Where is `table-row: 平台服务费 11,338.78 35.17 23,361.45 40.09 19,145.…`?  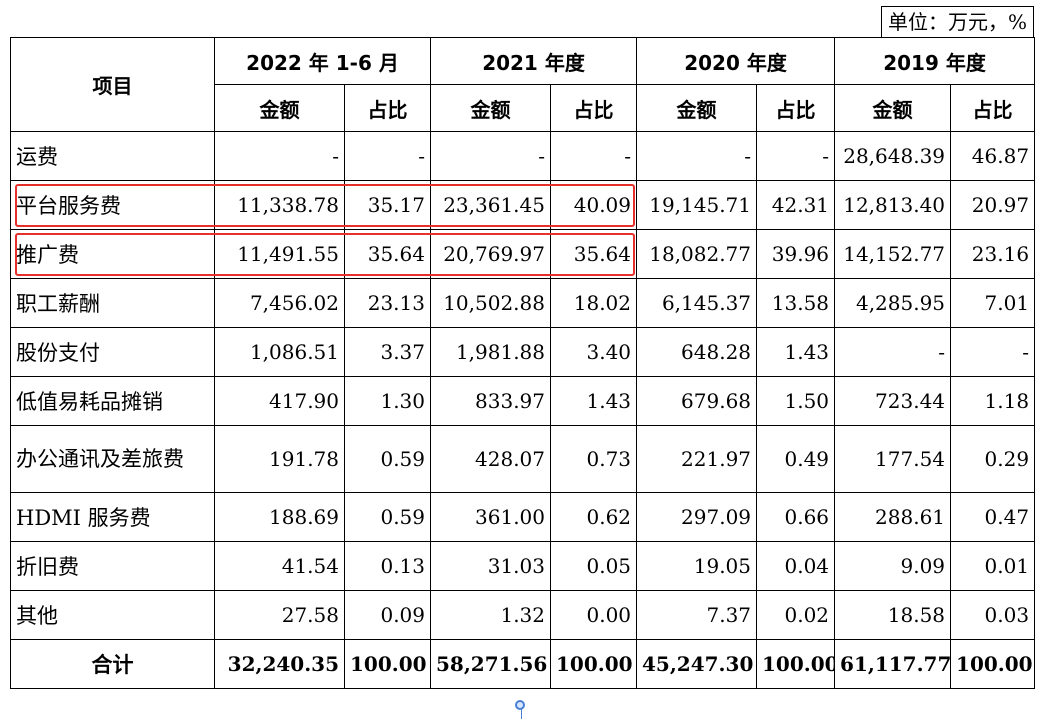
table-row: 平台服务费 11,338.78 35.17 23,361.45 40.09 19,145.… is located at coordinates (523, 205).